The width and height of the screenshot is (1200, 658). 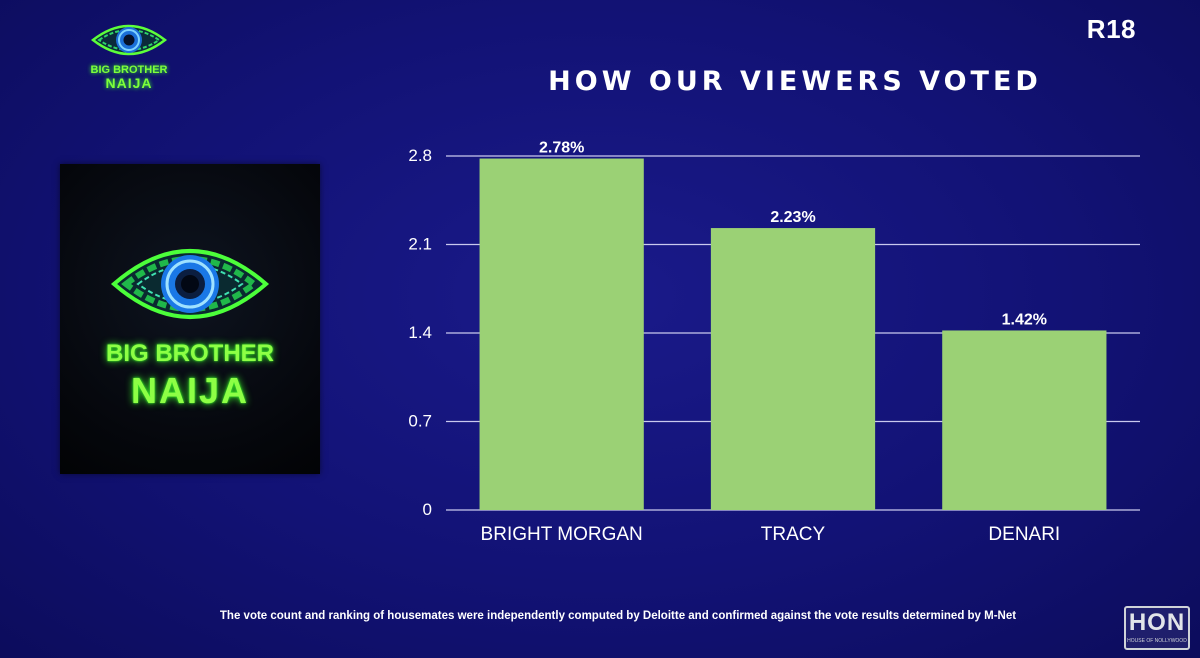 What do you see at coordinates (793, 534) in the screenshot?
I see `x-category-label: TRACY` at bounding box center [793, 534].